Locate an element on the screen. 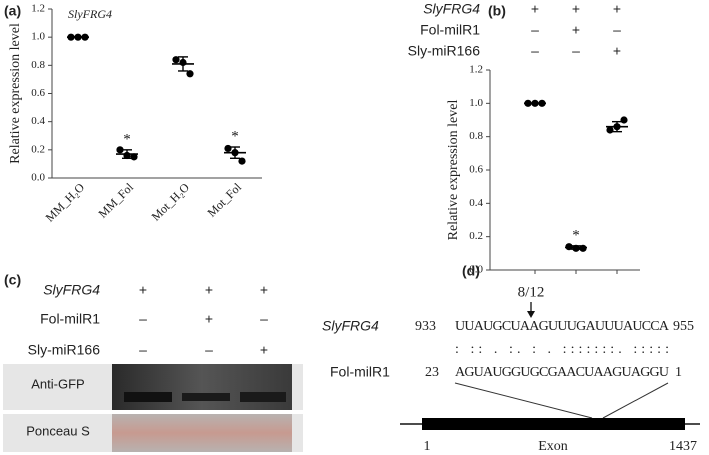  panel-label: (b) is located at coordinates (497, 11).